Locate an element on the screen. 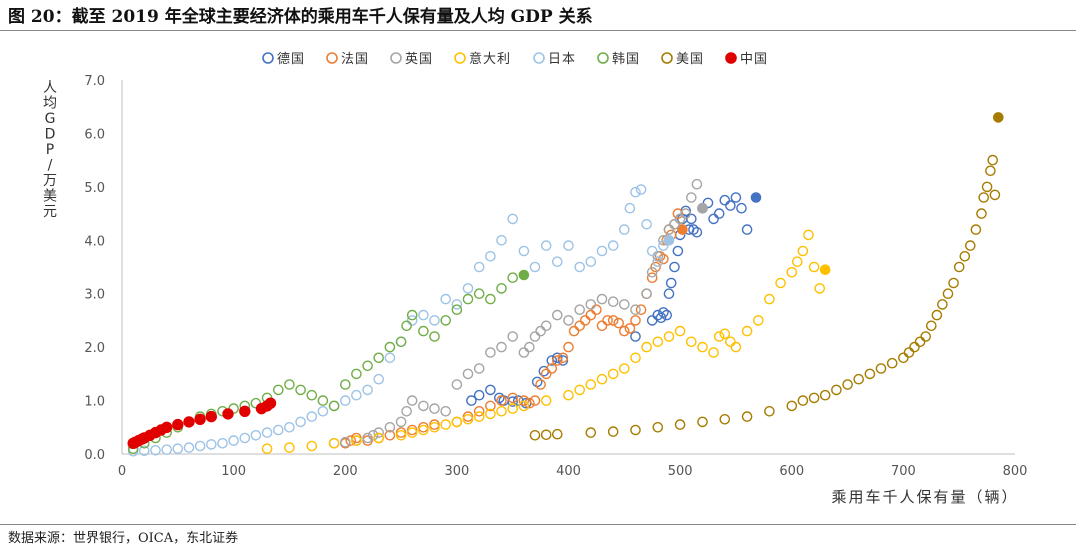 Image resolution: width=1076 pixels, height=560 pixels. legend-label: 日本 is located at coordinates (562, 59).